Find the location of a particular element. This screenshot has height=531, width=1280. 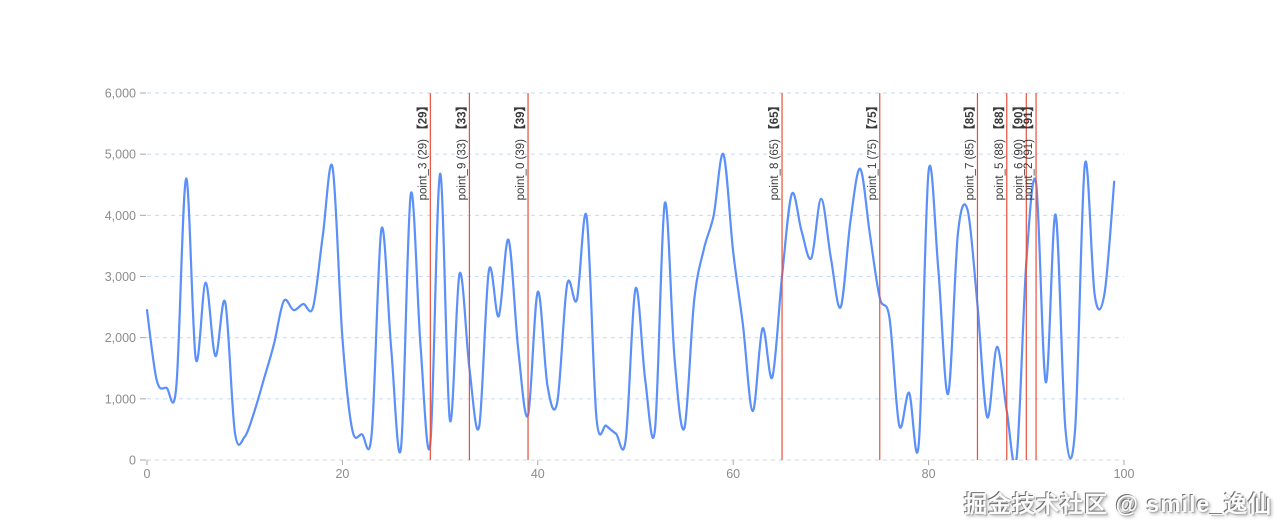

y-axis-labels: 0 1,000 2,000 3,000 4,000 5,000 6,000 is located at coordinates (125, 277).